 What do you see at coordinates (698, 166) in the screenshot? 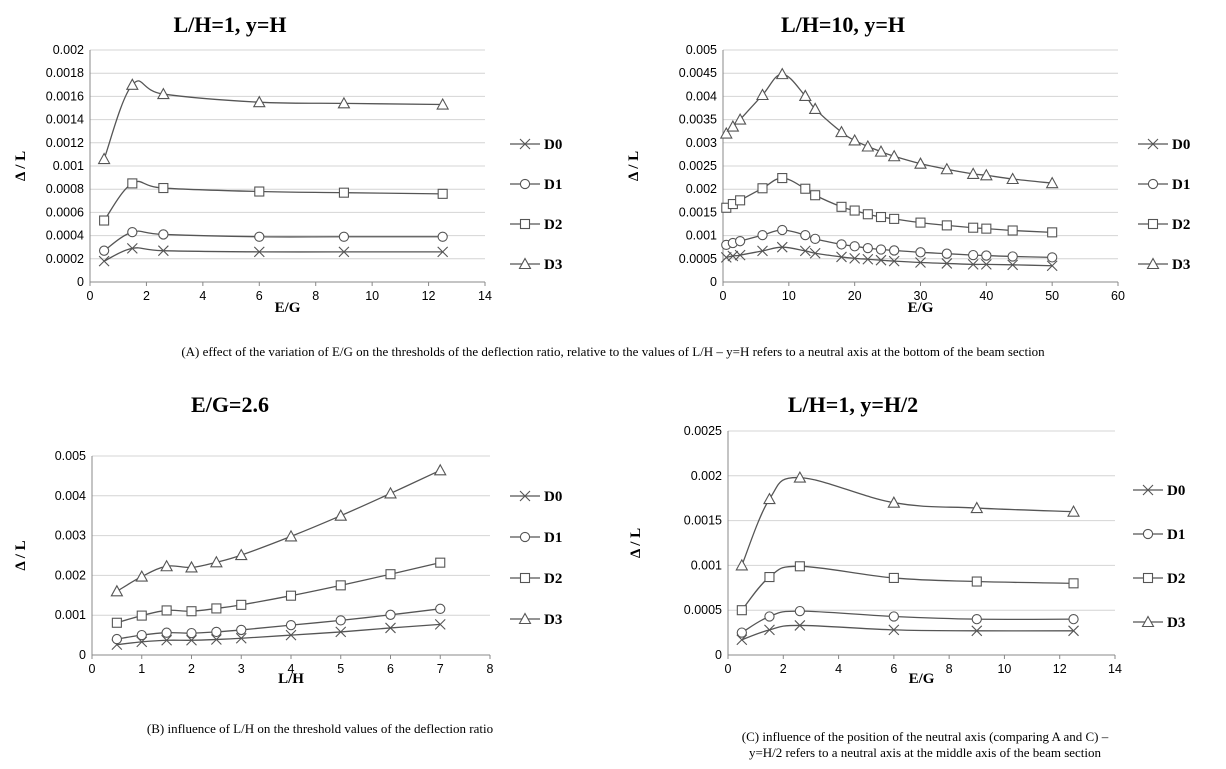
I see `y-tick-label: 0.0025` at bounding box center [698, 166].